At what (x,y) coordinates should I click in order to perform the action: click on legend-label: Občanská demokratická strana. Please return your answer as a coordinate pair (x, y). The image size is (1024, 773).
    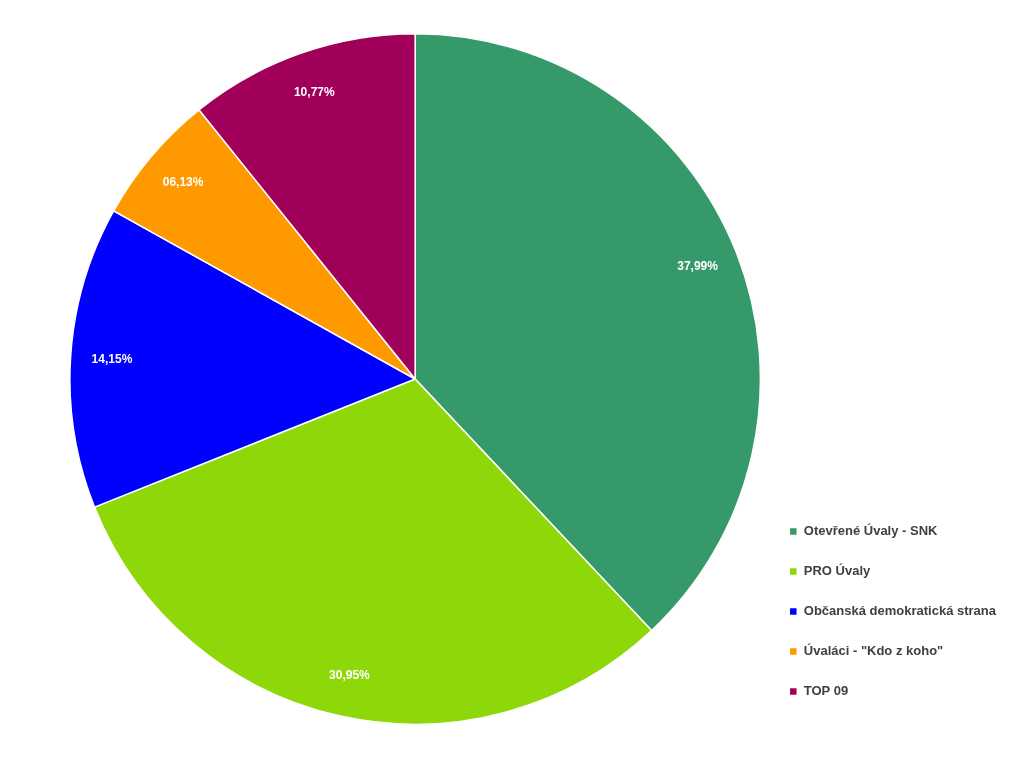
    Looking at the image, I should click on (900, 611).